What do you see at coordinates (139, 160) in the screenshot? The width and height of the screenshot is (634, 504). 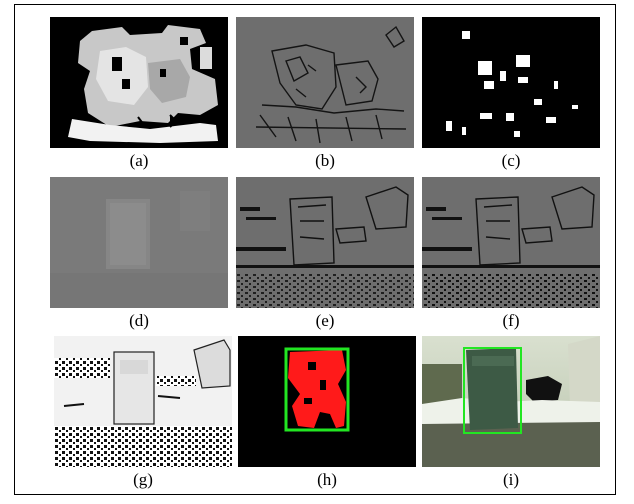 I see `caption-a: (a)` at bounding box center [139, 160].